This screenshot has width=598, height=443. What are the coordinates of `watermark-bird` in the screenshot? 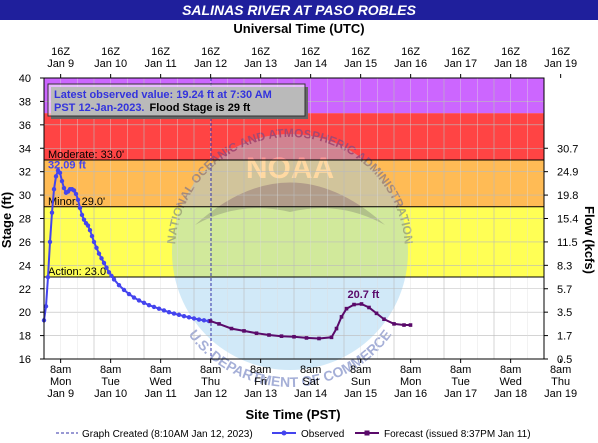 It's located at (290, 203).